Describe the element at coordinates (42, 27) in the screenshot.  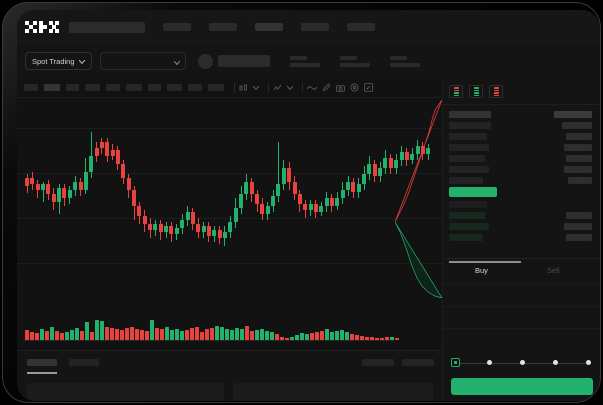
I see `okx-logo` at that location.